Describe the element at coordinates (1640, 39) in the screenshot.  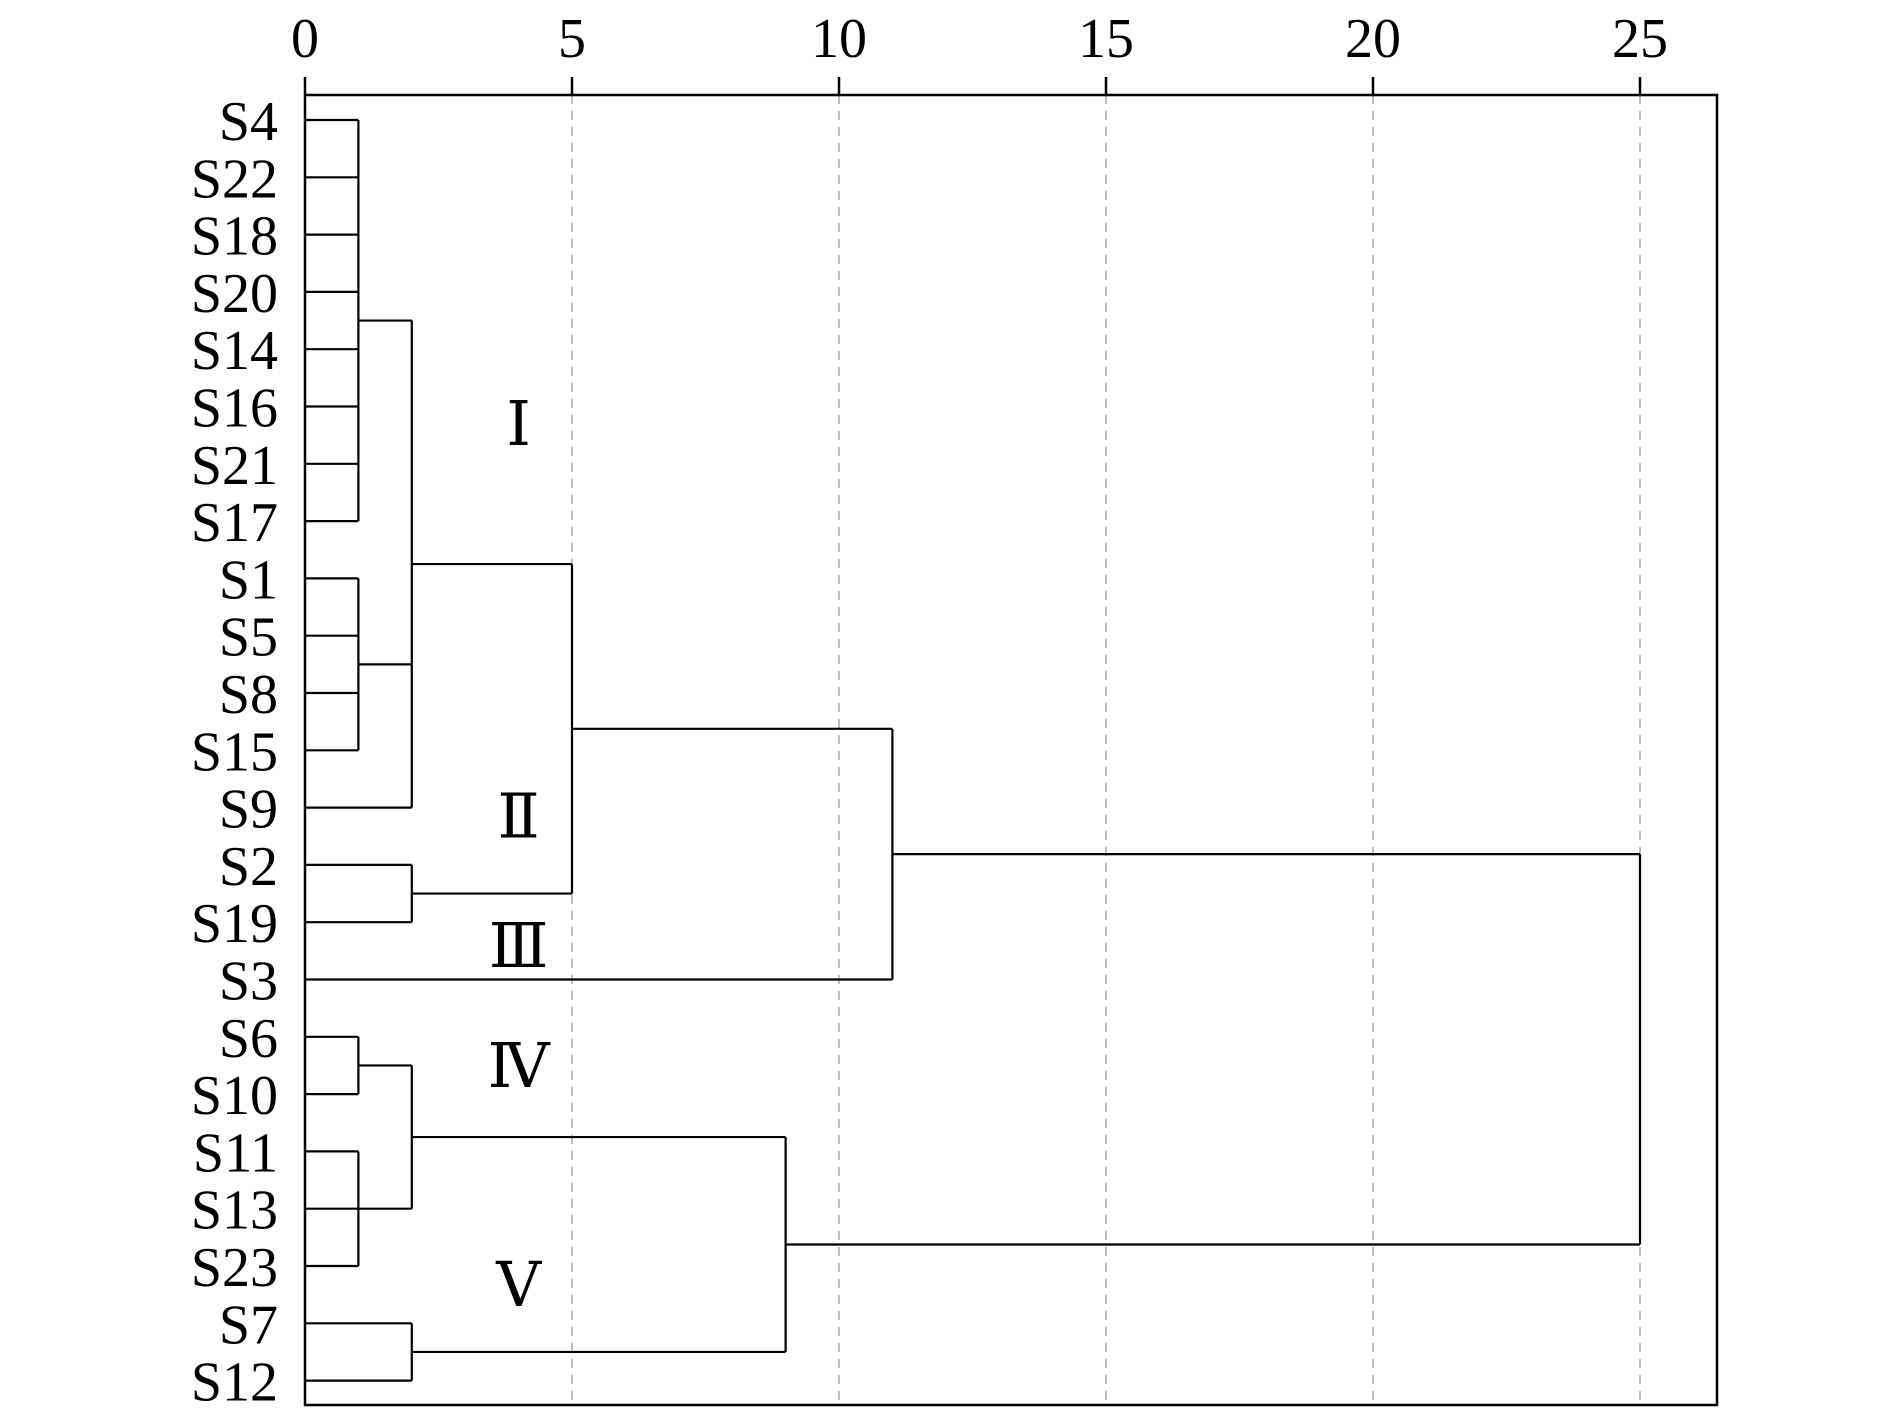
I see `x-tick-label: 25` at that location.